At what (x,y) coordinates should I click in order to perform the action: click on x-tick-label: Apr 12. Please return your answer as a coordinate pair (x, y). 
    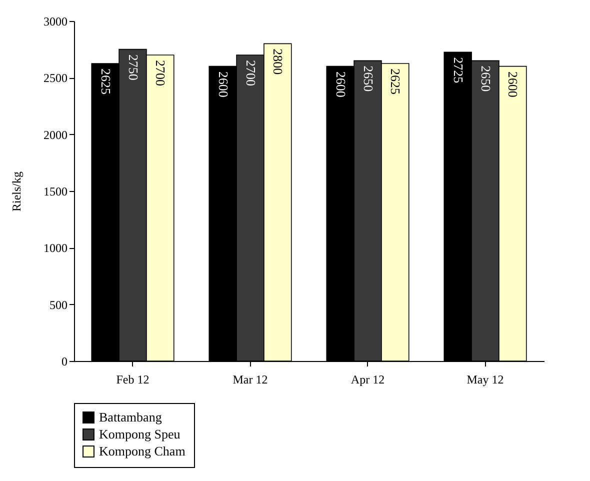
    Looking at the image, I should click on (367, 379).